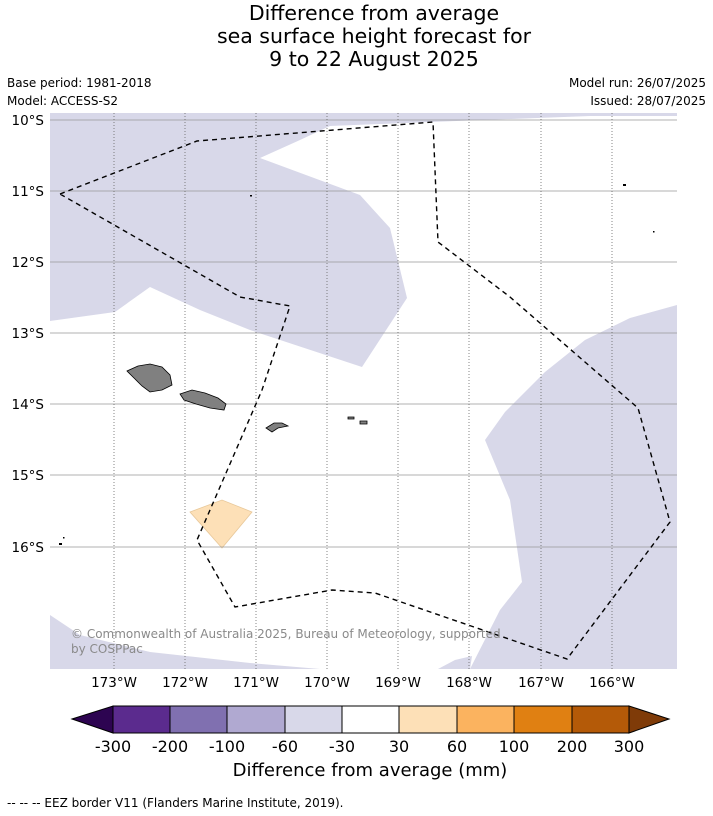 This screenshot has width=713, height=816. Describe the element at coordinates (648, 101) in the screenshot. I see `issued-date: Issued: 28/07/2025` at that location.